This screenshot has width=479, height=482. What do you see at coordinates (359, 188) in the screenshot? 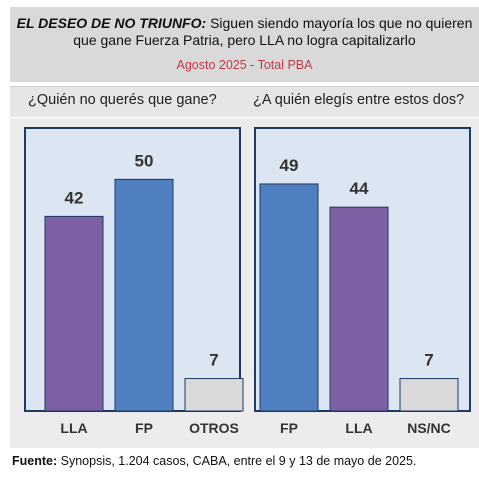
I see `value-label: 44` at bounding box center [359, 188].